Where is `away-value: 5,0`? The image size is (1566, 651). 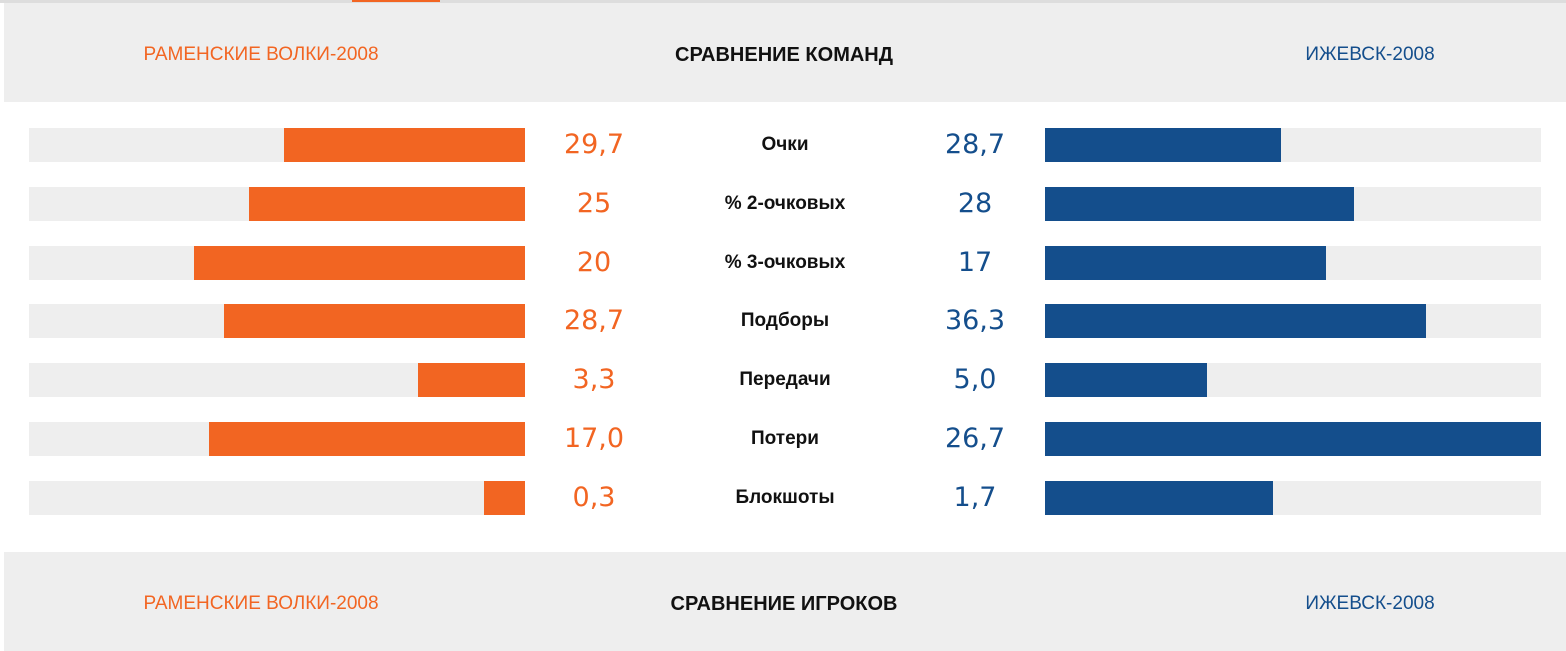 away-value: 5,0 is located at coordinates (975, 379).